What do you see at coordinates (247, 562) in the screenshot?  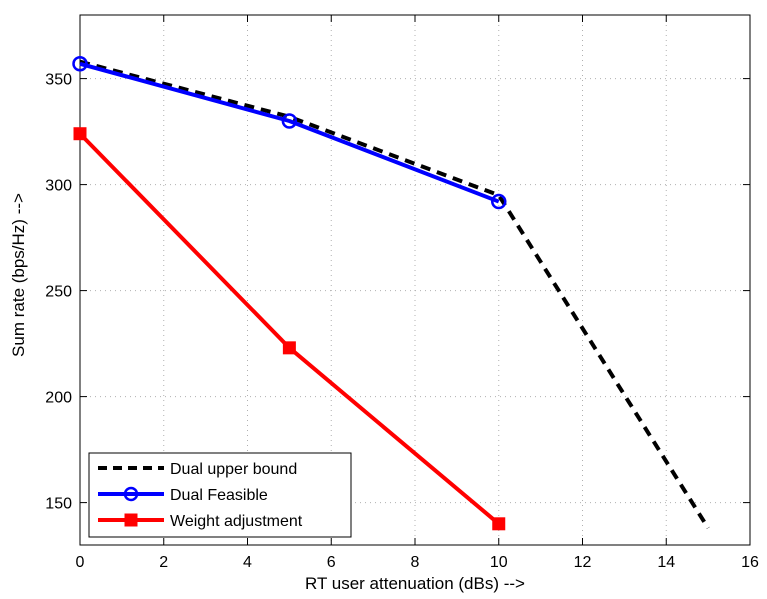 I see `x-tick-label: 4` at bounding box center [247, 562].